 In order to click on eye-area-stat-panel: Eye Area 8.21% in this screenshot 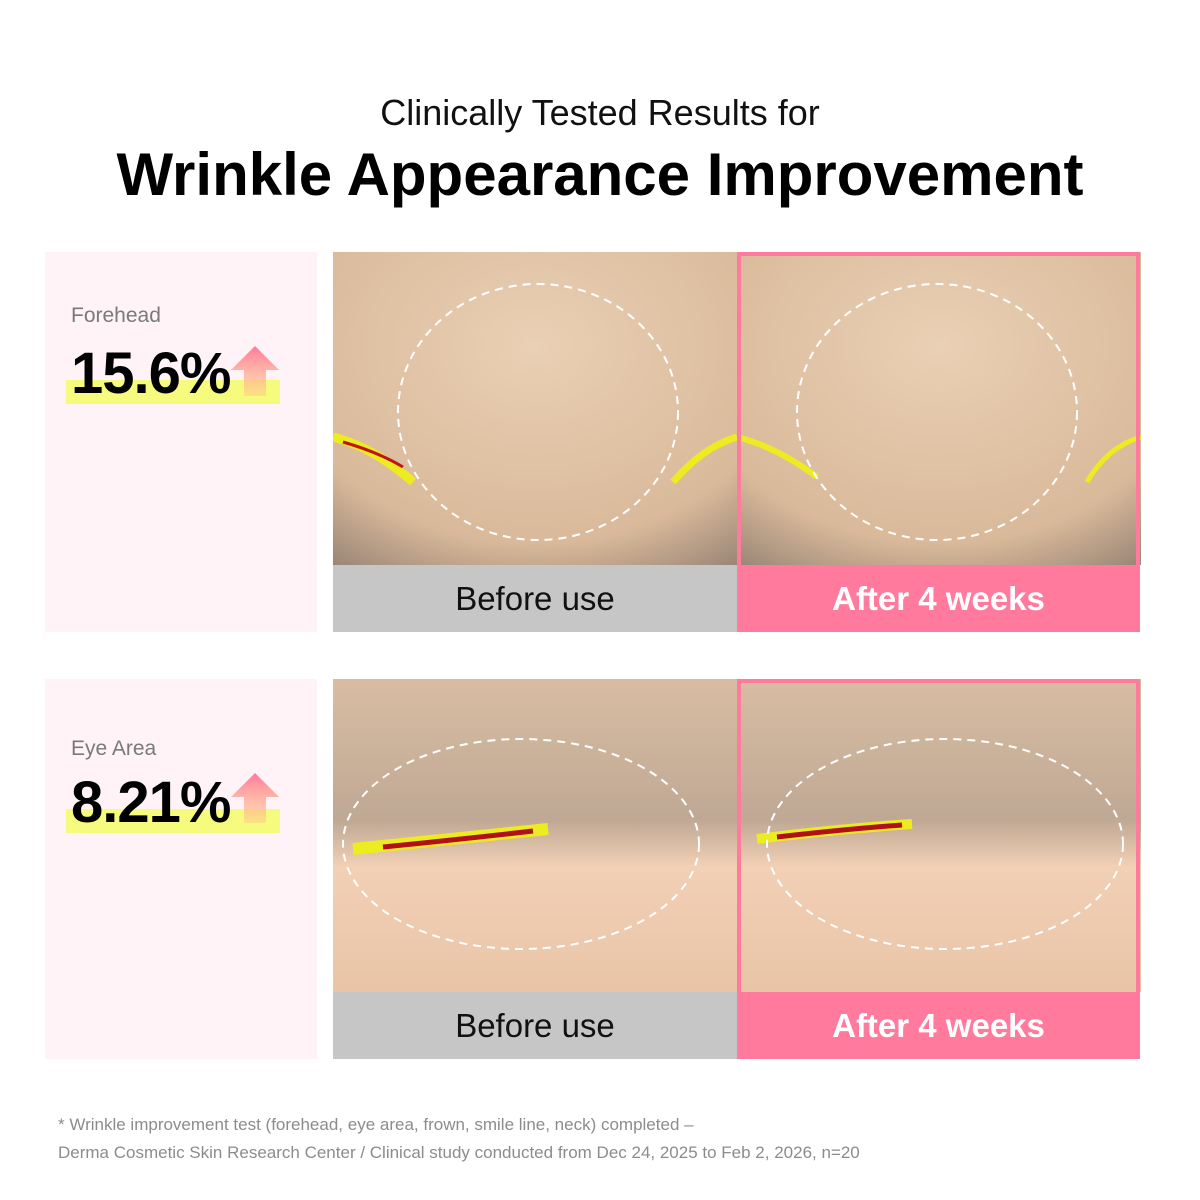, I will do `click(181, 869)`.